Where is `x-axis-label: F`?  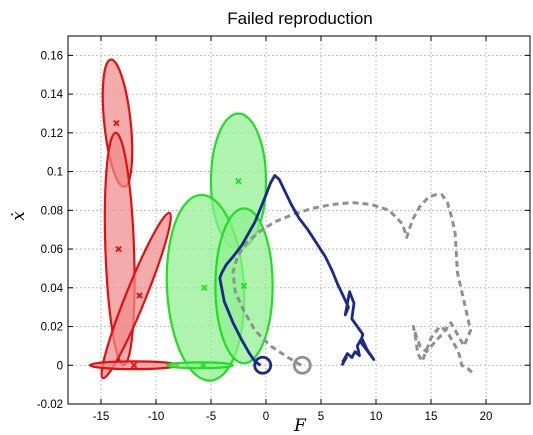 x-axis-label: F is located at coordinates (300, 425).